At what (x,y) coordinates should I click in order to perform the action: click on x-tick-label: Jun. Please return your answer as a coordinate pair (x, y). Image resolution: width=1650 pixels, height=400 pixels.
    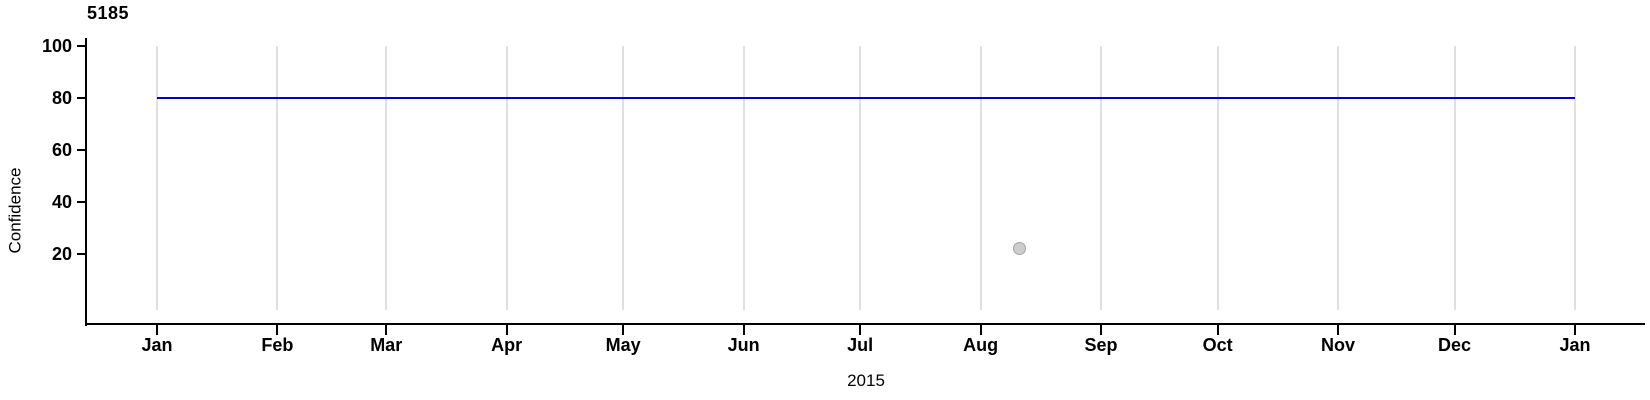
    Looking at the image, I should click on (743, 345).